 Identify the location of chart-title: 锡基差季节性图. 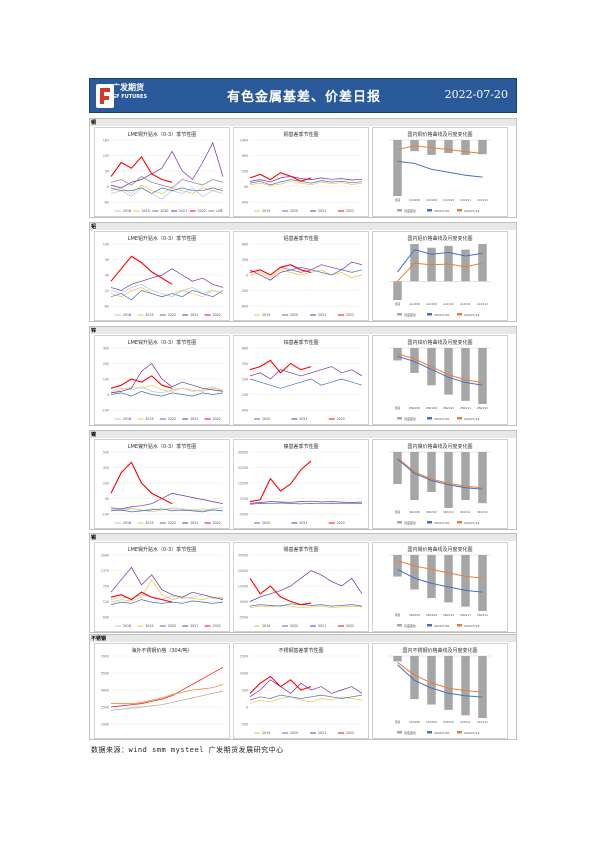
(300, 549).